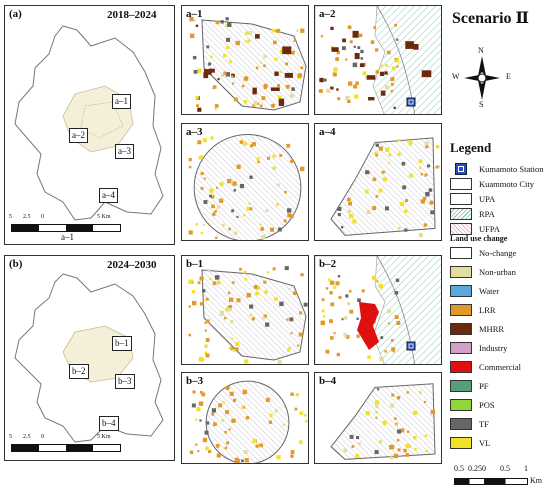 The height and width of the screenshot is (490, 550). What do you see at coordinates (245, 310) in the screenshot?
I see `inset-b1: b–1` at bounding box center [245, 310].